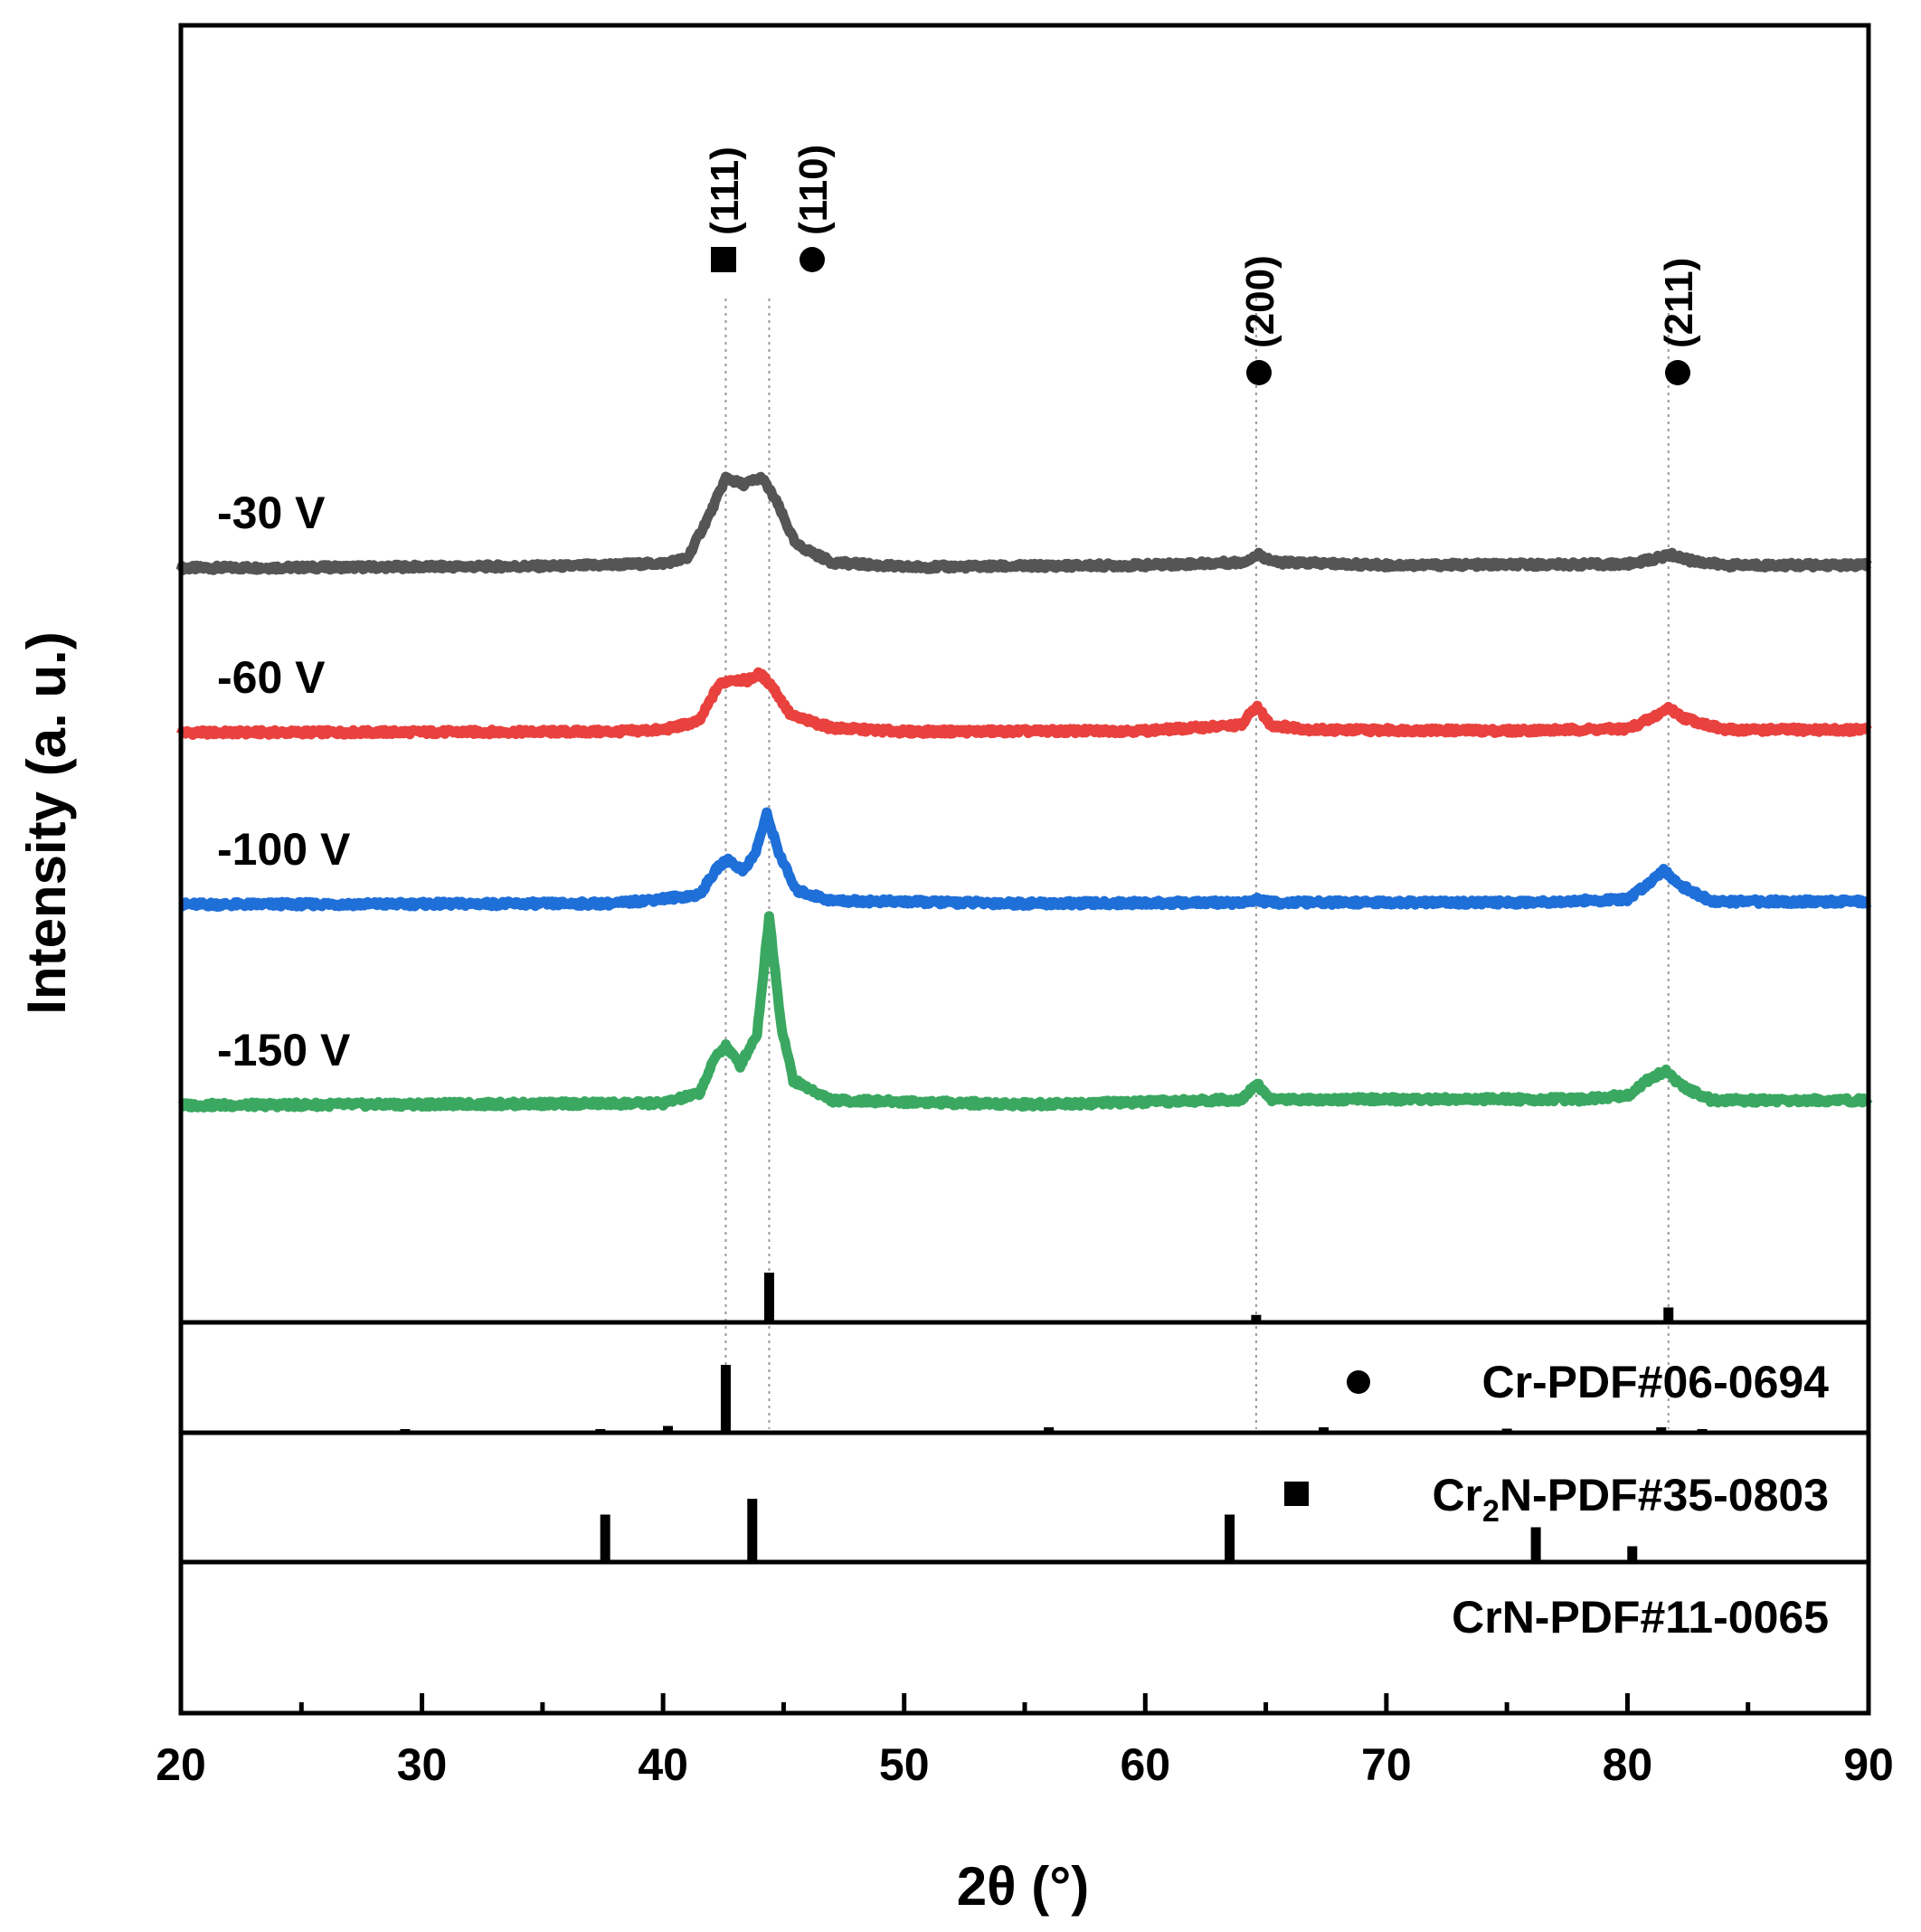 Image resolution: width=1921 pixels, height=1932 pixels. I want to click on x-tick-label: 40, so click(663, 1764).